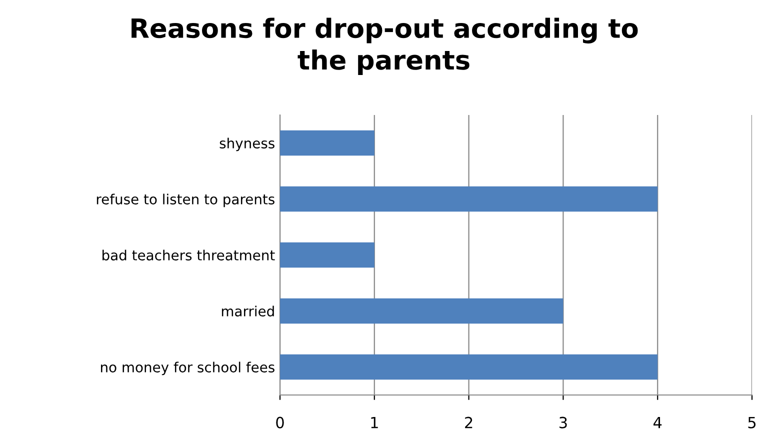 Image resolution: width=768 pixels, height=443 pixels. Describe the element at coordinates (752, 422) in the screenshot. I see `x-tick-label: 5` at that location.